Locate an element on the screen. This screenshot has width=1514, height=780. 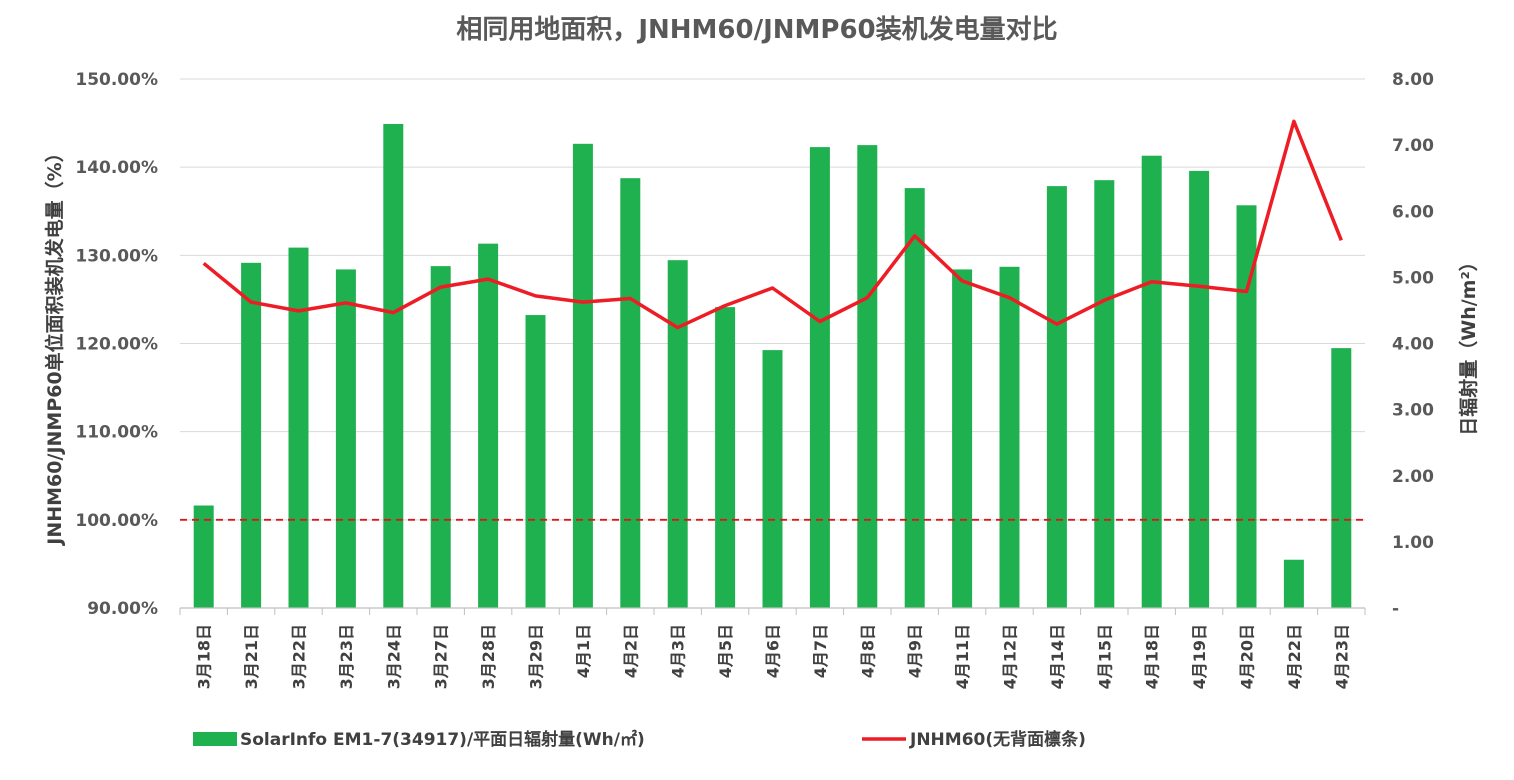
y-left-tick-label: 90.00% is located at coordinates (122, 609).